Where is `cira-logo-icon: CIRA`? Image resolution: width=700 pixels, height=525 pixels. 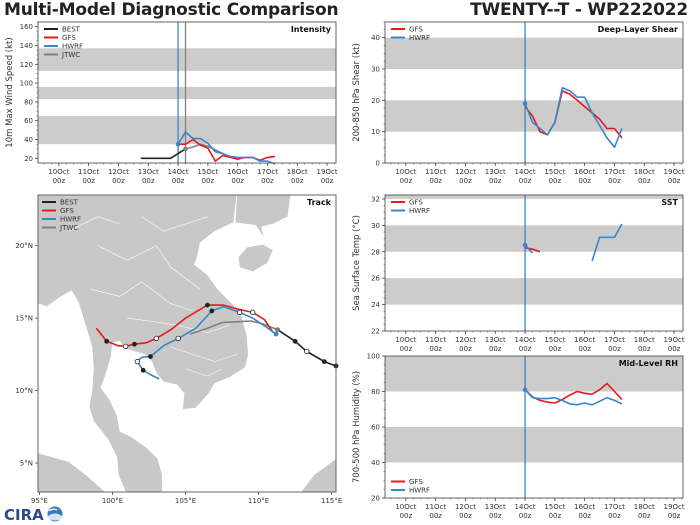
cira-logo-icon: CIRA is located at coordinates (33, 514).